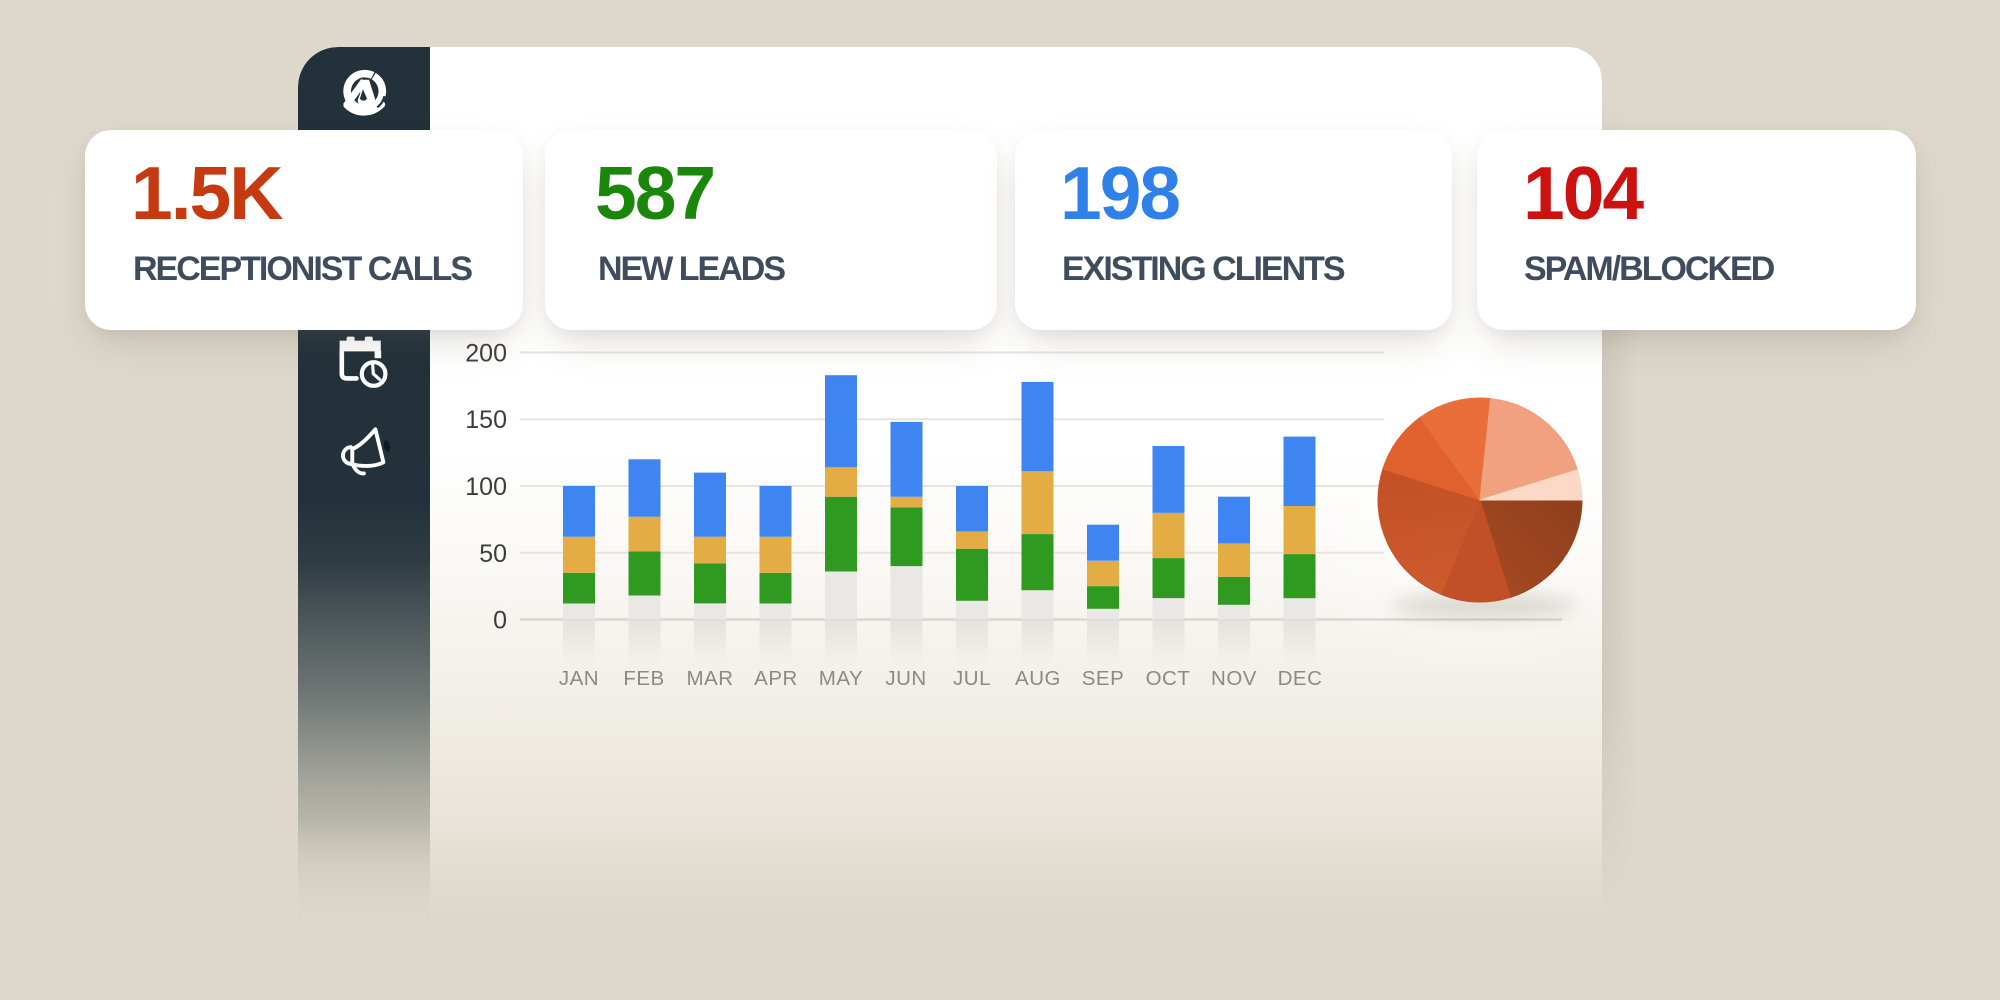 The width and height of the screenshot is (2000, 1000). Describe the element at coordinates (1168, 678) in the screenshot. I see `svg-text: OCT` at that location.